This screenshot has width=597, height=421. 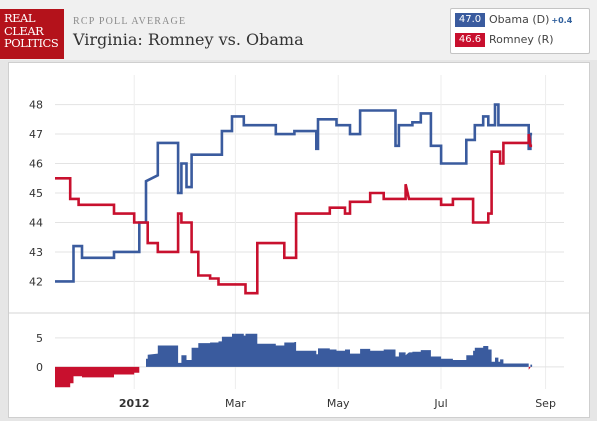 I want to click on x-tick-label-may: May, so click(x=338, y=403).